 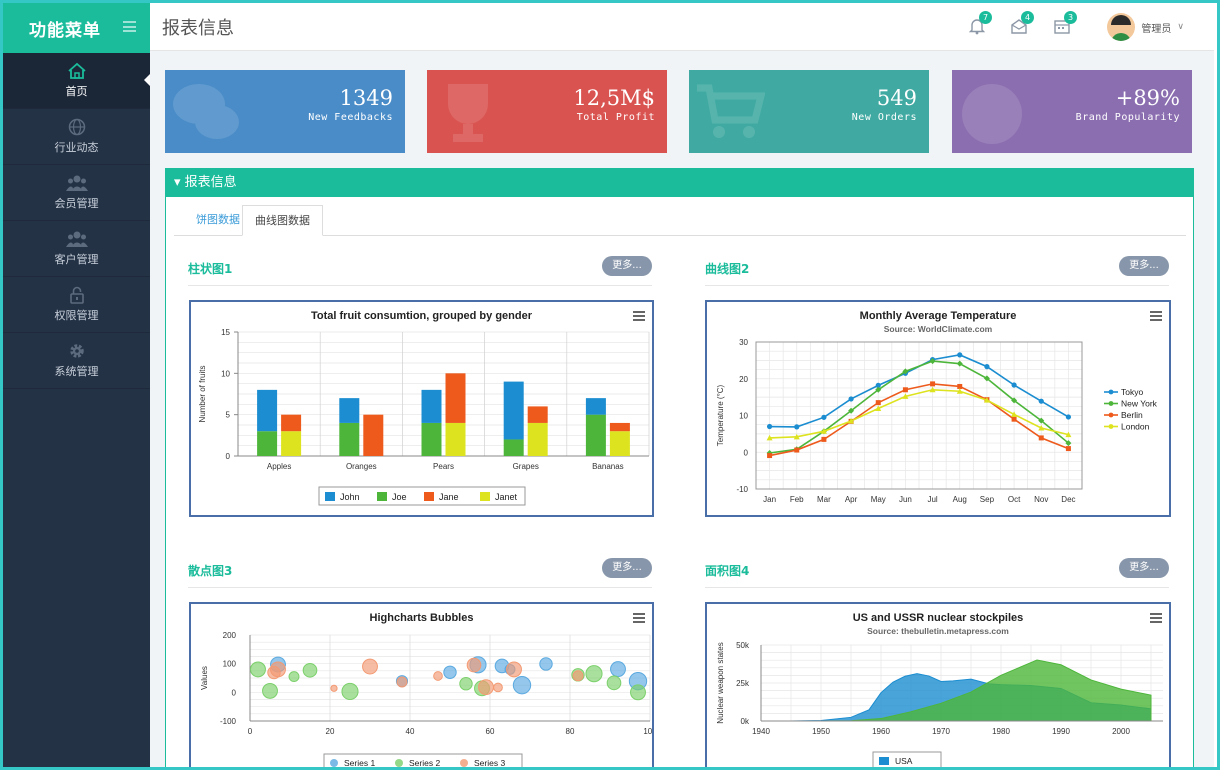 What do you see at coordinates (76, 147) in the screenshot?
I see `sidebar-item-label: 行业动态` at bounding box center [76, 147].